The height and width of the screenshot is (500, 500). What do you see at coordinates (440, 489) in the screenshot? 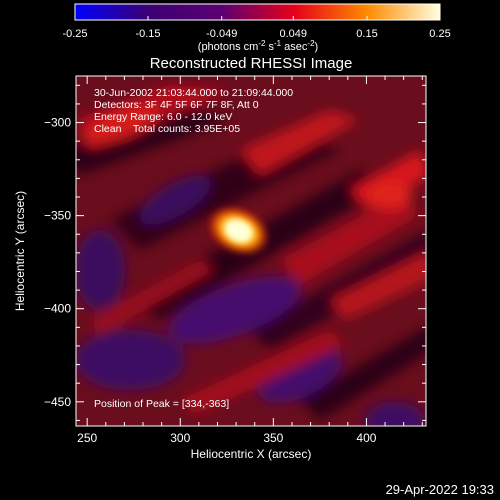
I see `timestamp: 29-Apr-2022 19:33` at bounding box center [440, 489].